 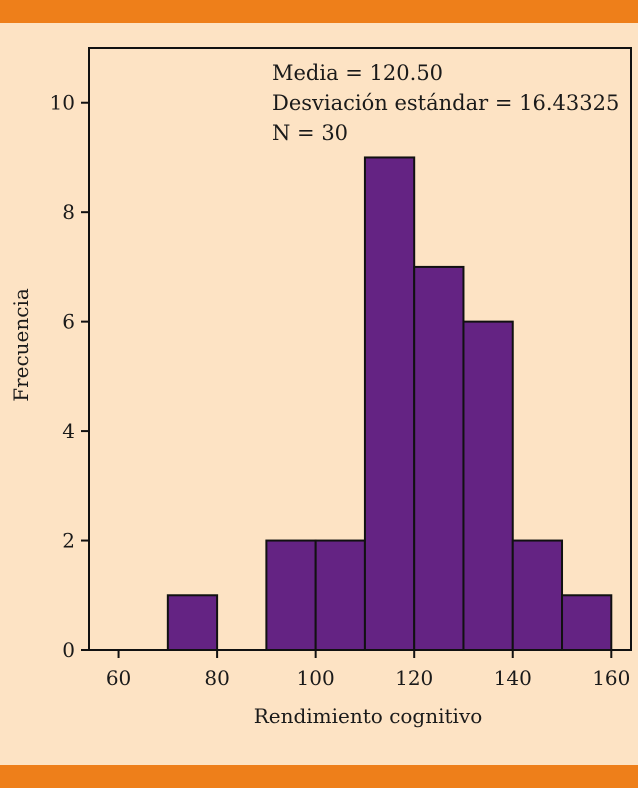 I want to click on bottom-orange-band, so click(x=319, y=776).